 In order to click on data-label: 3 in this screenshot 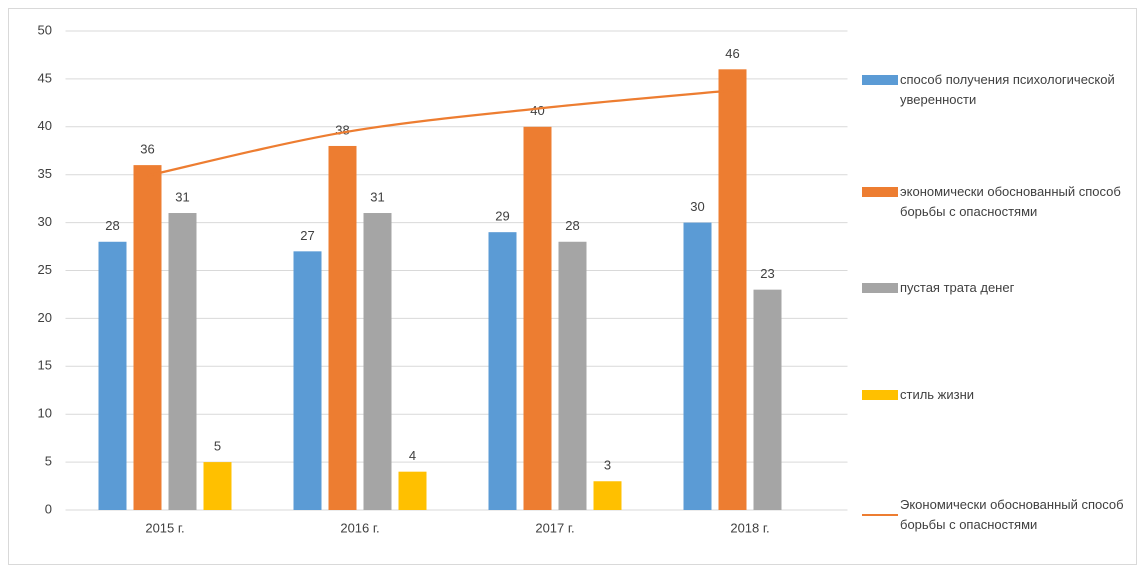, I will do `click(607, 465)`.